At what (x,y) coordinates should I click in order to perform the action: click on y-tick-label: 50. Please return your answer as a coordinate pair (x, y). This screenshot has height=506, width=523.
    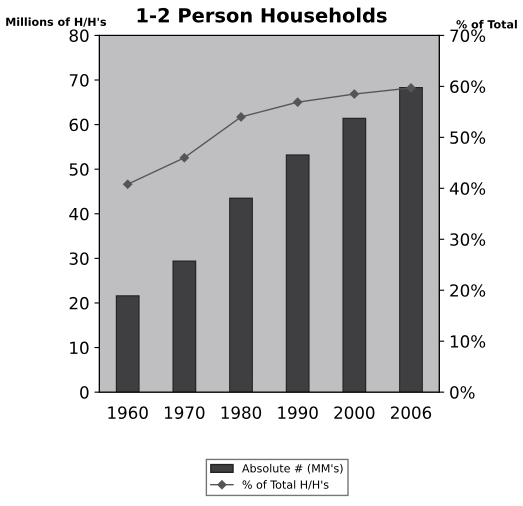
    Looking at the image, I should click on (79, 169).